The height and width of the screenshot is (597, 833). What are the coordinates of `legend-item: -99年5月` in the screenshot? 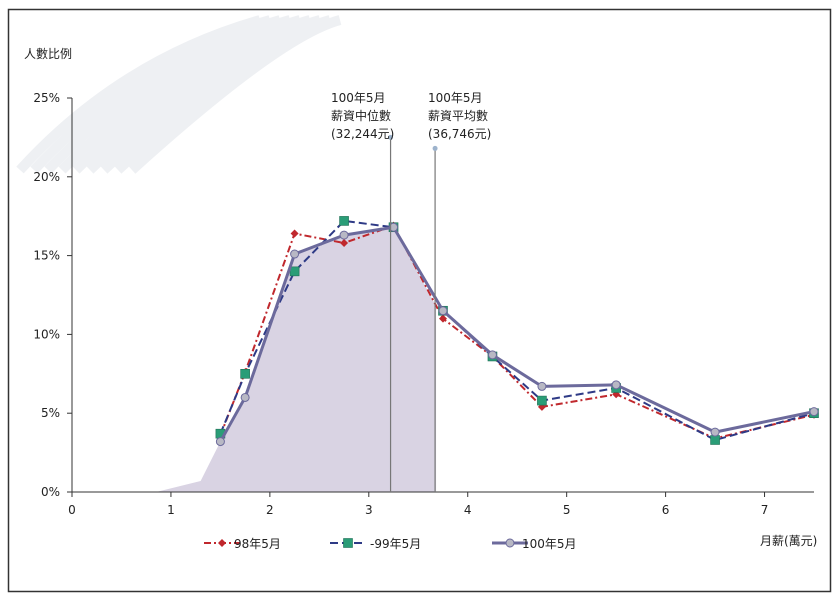 It's located at (375, 544).